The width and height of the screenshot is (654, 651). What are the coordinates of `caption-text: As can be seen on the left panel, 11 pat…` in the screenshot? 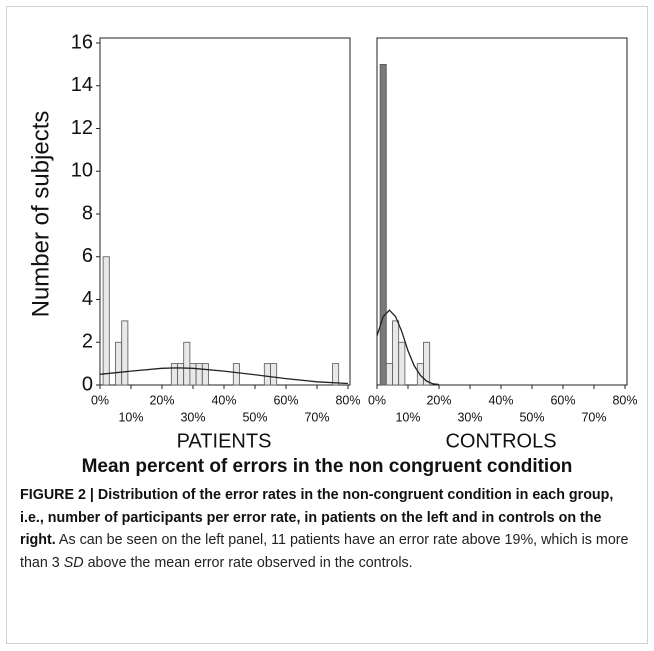 It's located at (324, 551).